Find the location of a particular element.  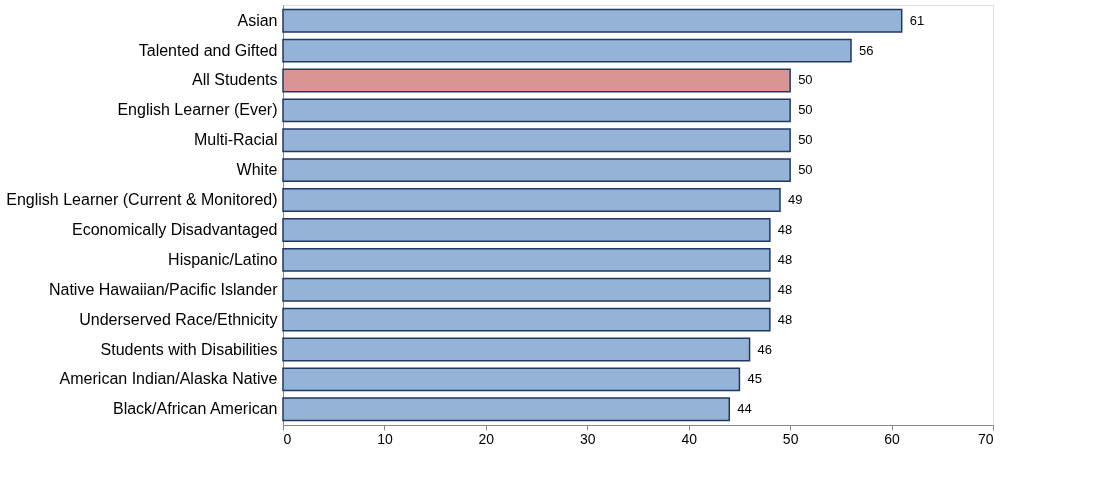

y-tick-label: American Indian/Alaska Native is located at coordinates (168, 379).